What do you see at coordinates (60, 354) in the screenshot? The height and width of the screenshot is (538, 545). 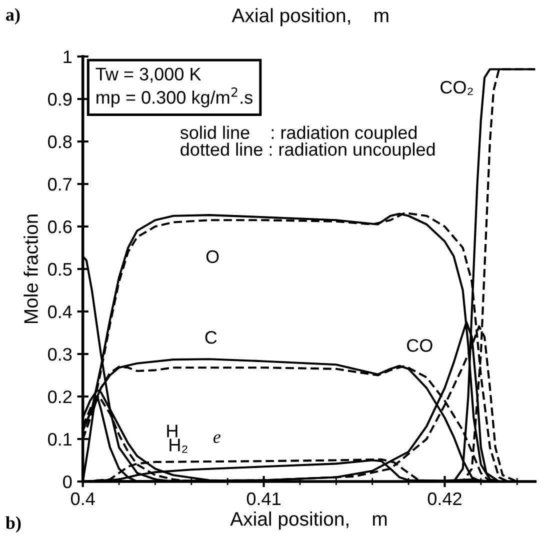 I see `y-tick-label: 0.3` at bounding box center [60, 354].